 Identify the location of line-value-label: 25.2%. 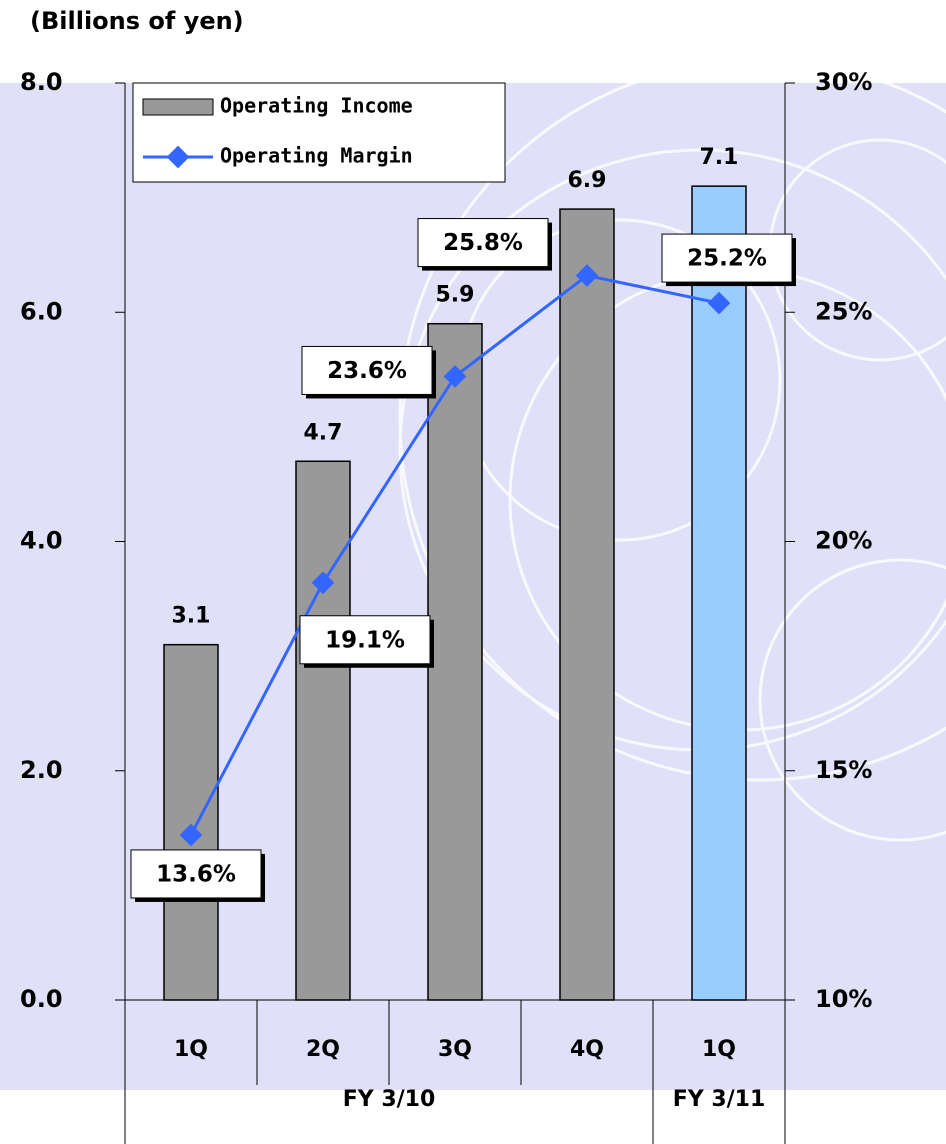
(727, 259).